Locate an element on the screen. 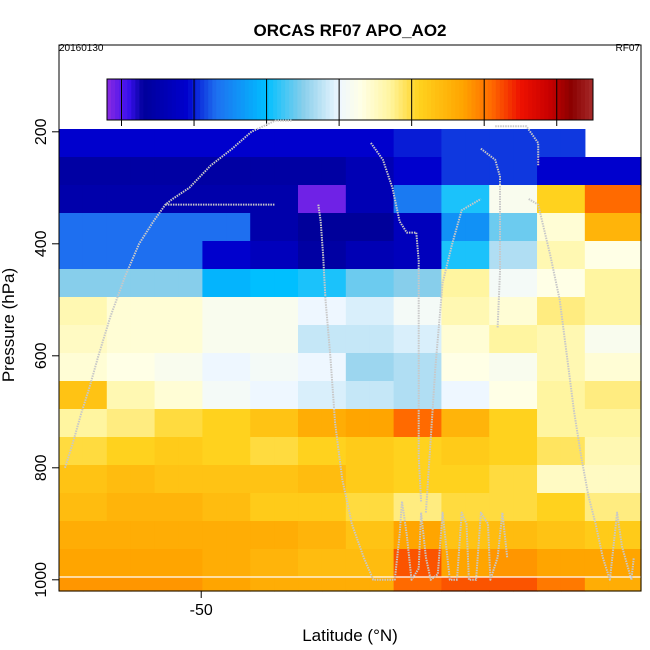 This screenshot has width=650, height=650. flight-track-segment is located at coordinates (453, 355).